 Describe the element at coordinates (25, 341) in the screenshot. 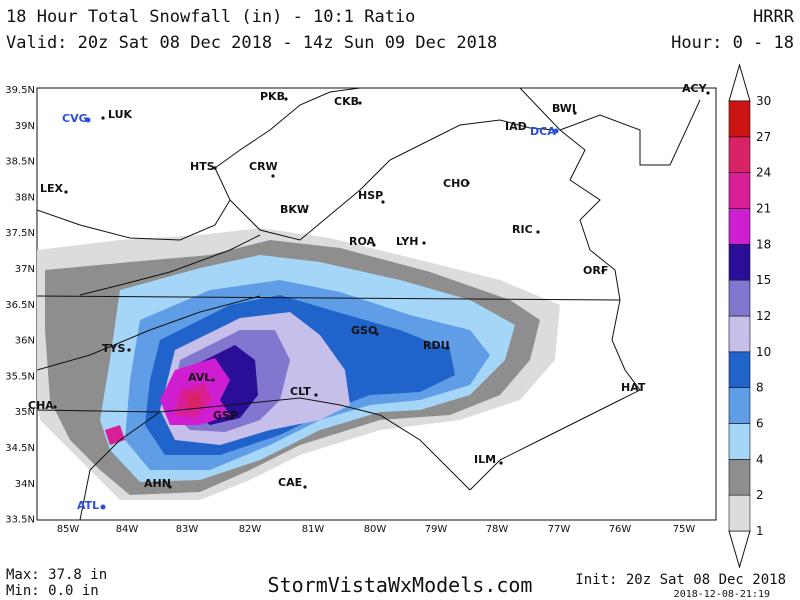

I see `lat-label: 36N` at that location.